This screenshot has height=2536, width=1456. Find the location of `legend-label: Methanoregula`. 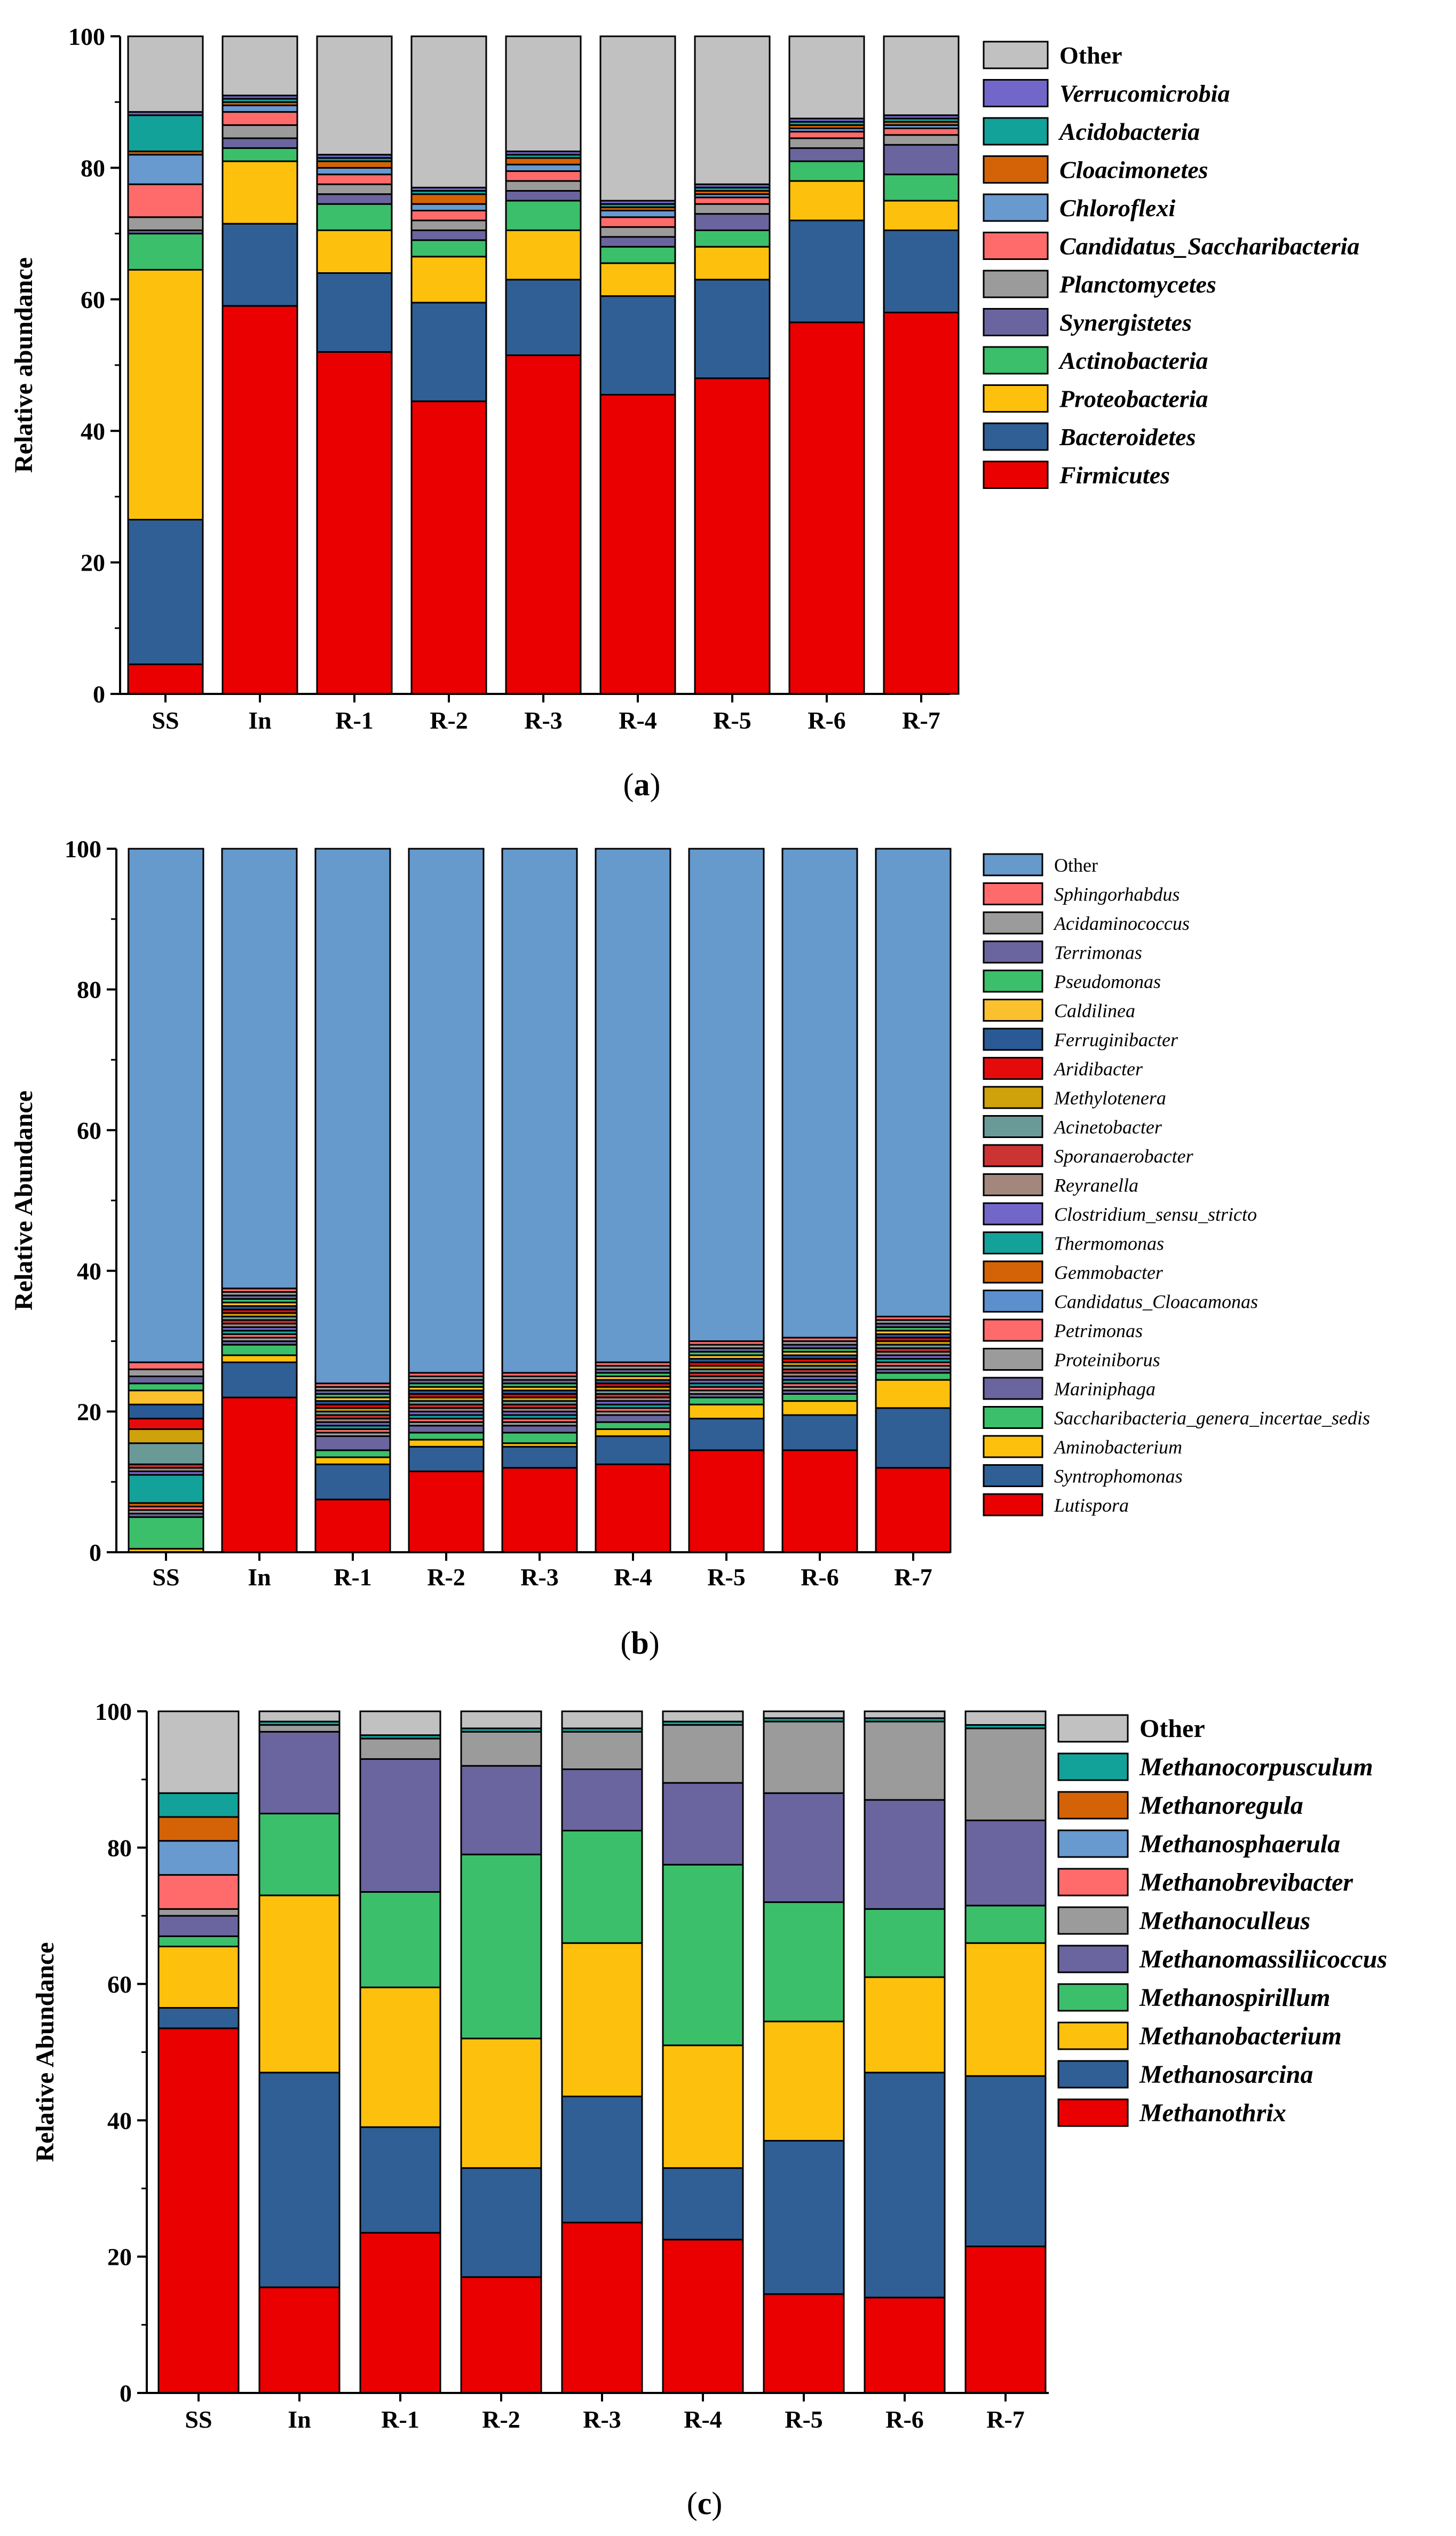

legend-label: Methanoregula is located at coordinates (1221, 1805).